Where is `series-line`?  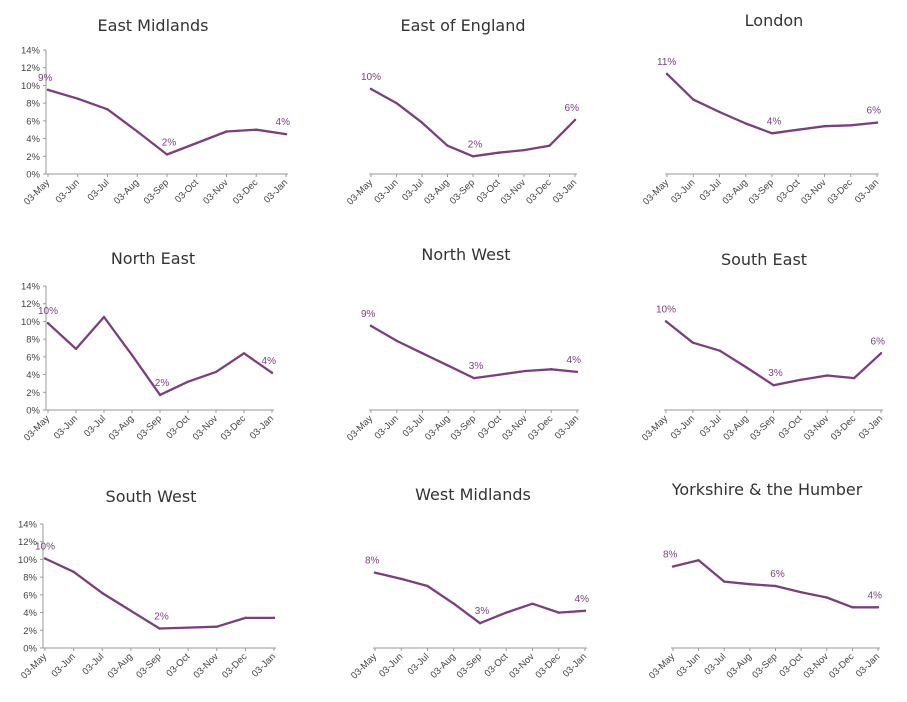 series-line is located at coordinates (775, 584).